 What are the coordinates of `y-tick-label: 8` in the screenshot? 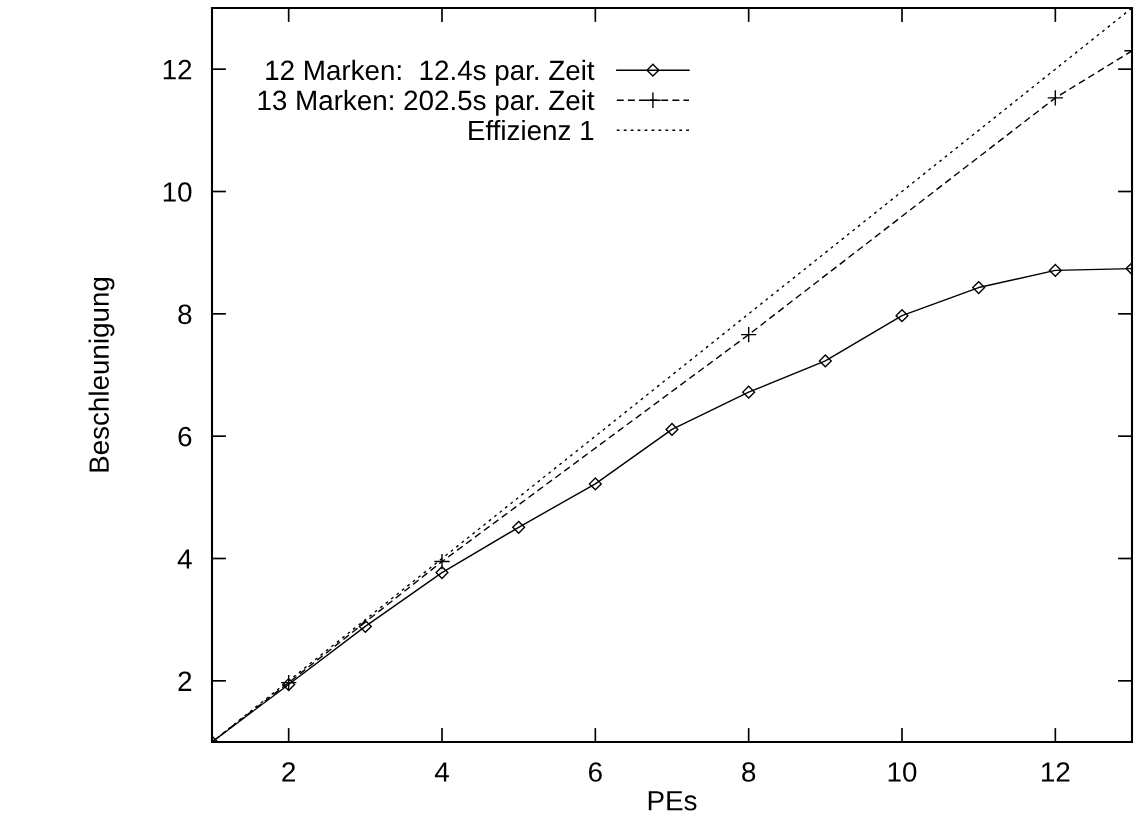 It's located at (185, 314).